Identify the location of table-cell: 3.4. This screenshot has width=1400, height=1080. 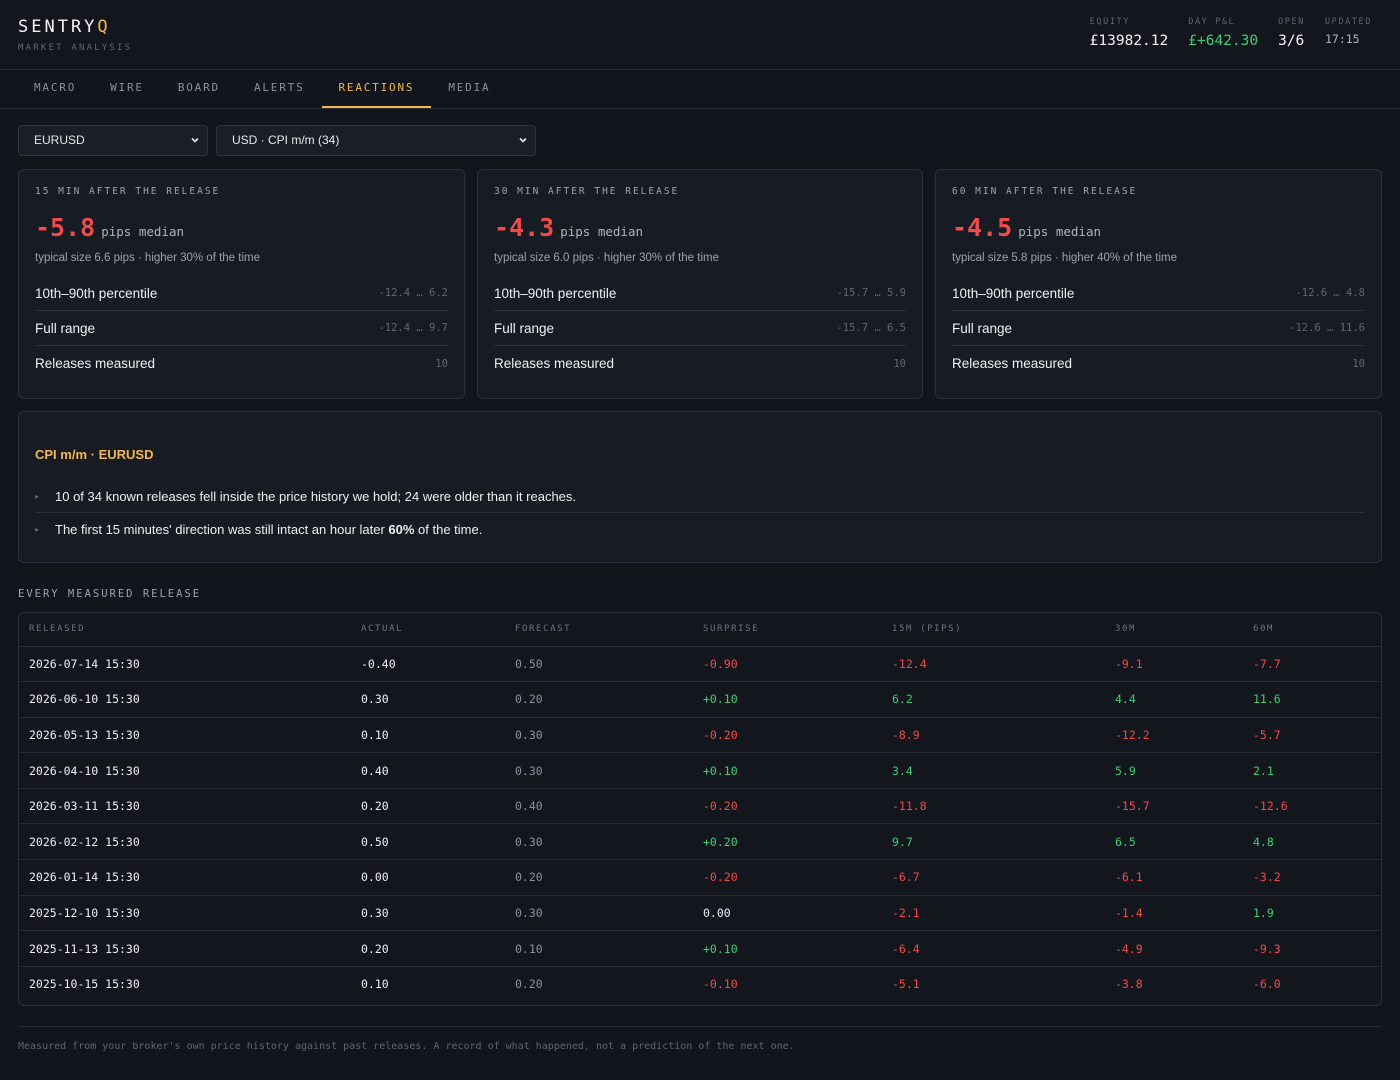
(993, 770).